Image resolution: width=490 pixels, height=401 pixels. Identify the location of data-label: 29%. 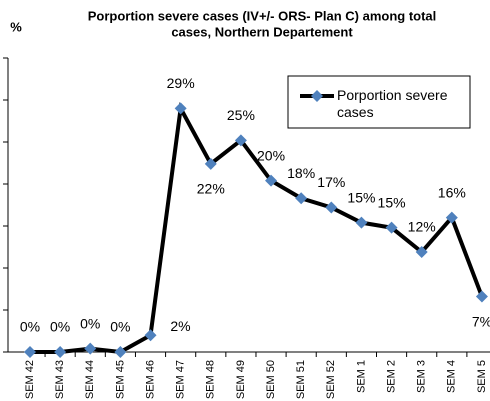
(181, 83).